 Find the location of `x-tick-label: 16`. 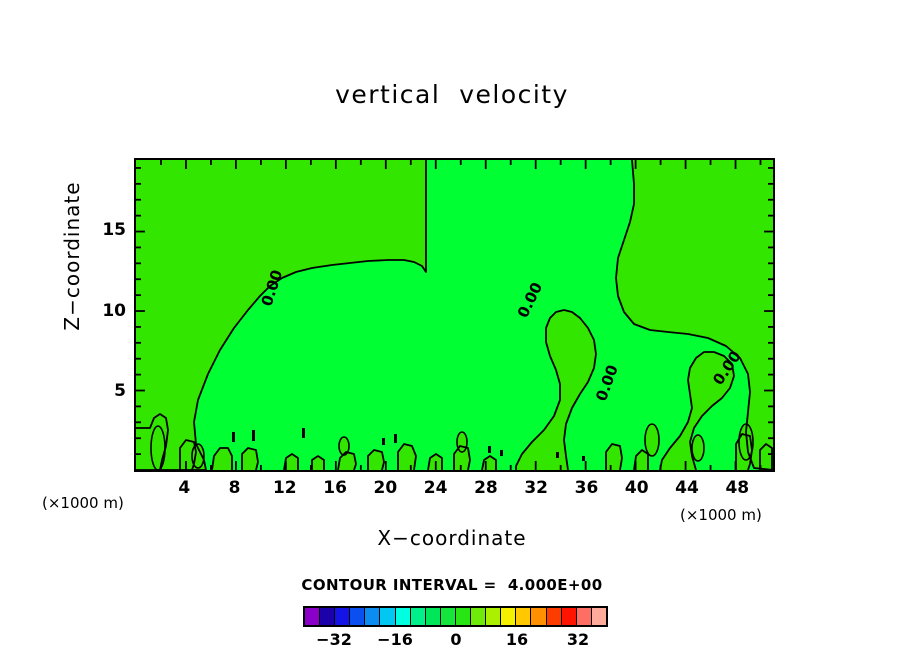

x-tick-label: 16 is located at coordinates (335, 488).